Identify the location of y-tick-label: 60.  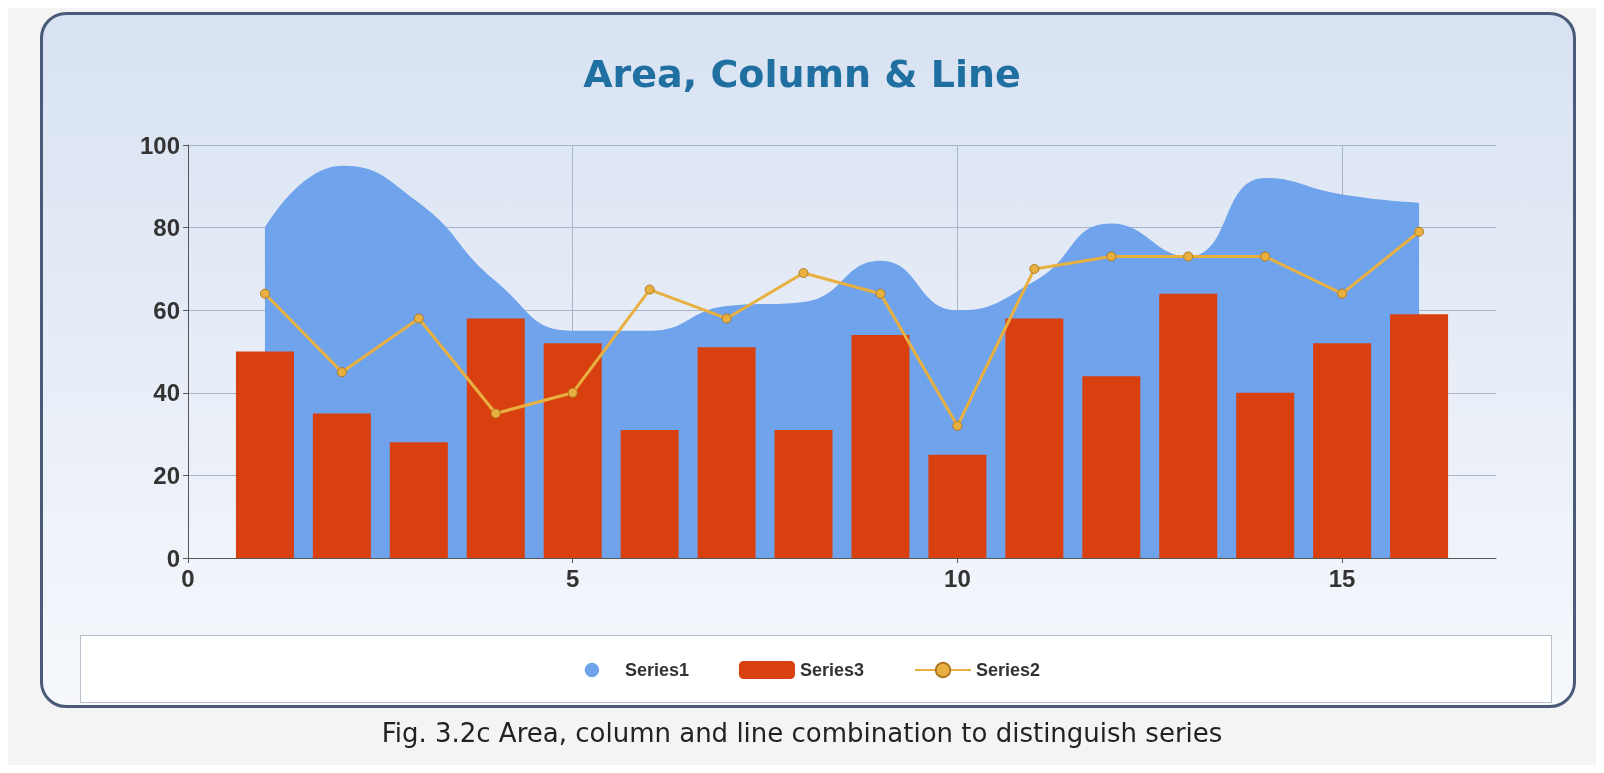
(166, 310).